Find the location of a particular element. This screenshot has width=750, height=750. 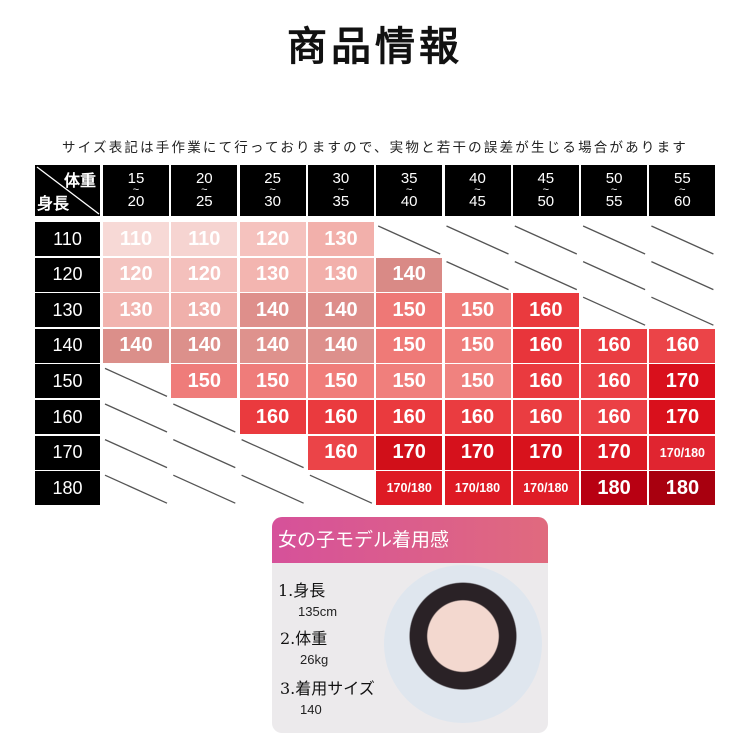

weight-max: 35 is located at coordinates (341, 201).